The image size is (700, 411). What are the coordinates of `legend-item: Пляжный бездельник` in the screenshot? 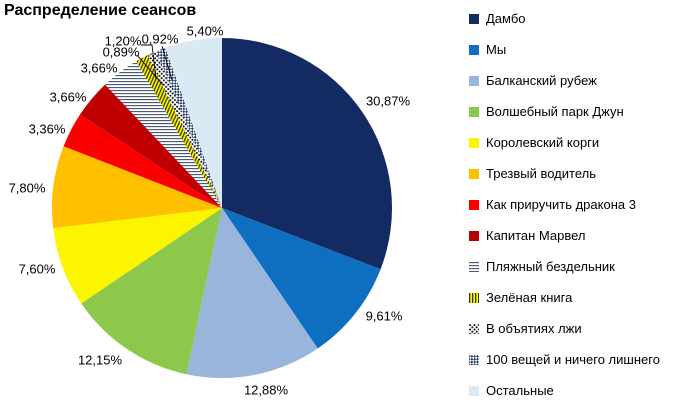 It's located at (583, 266).